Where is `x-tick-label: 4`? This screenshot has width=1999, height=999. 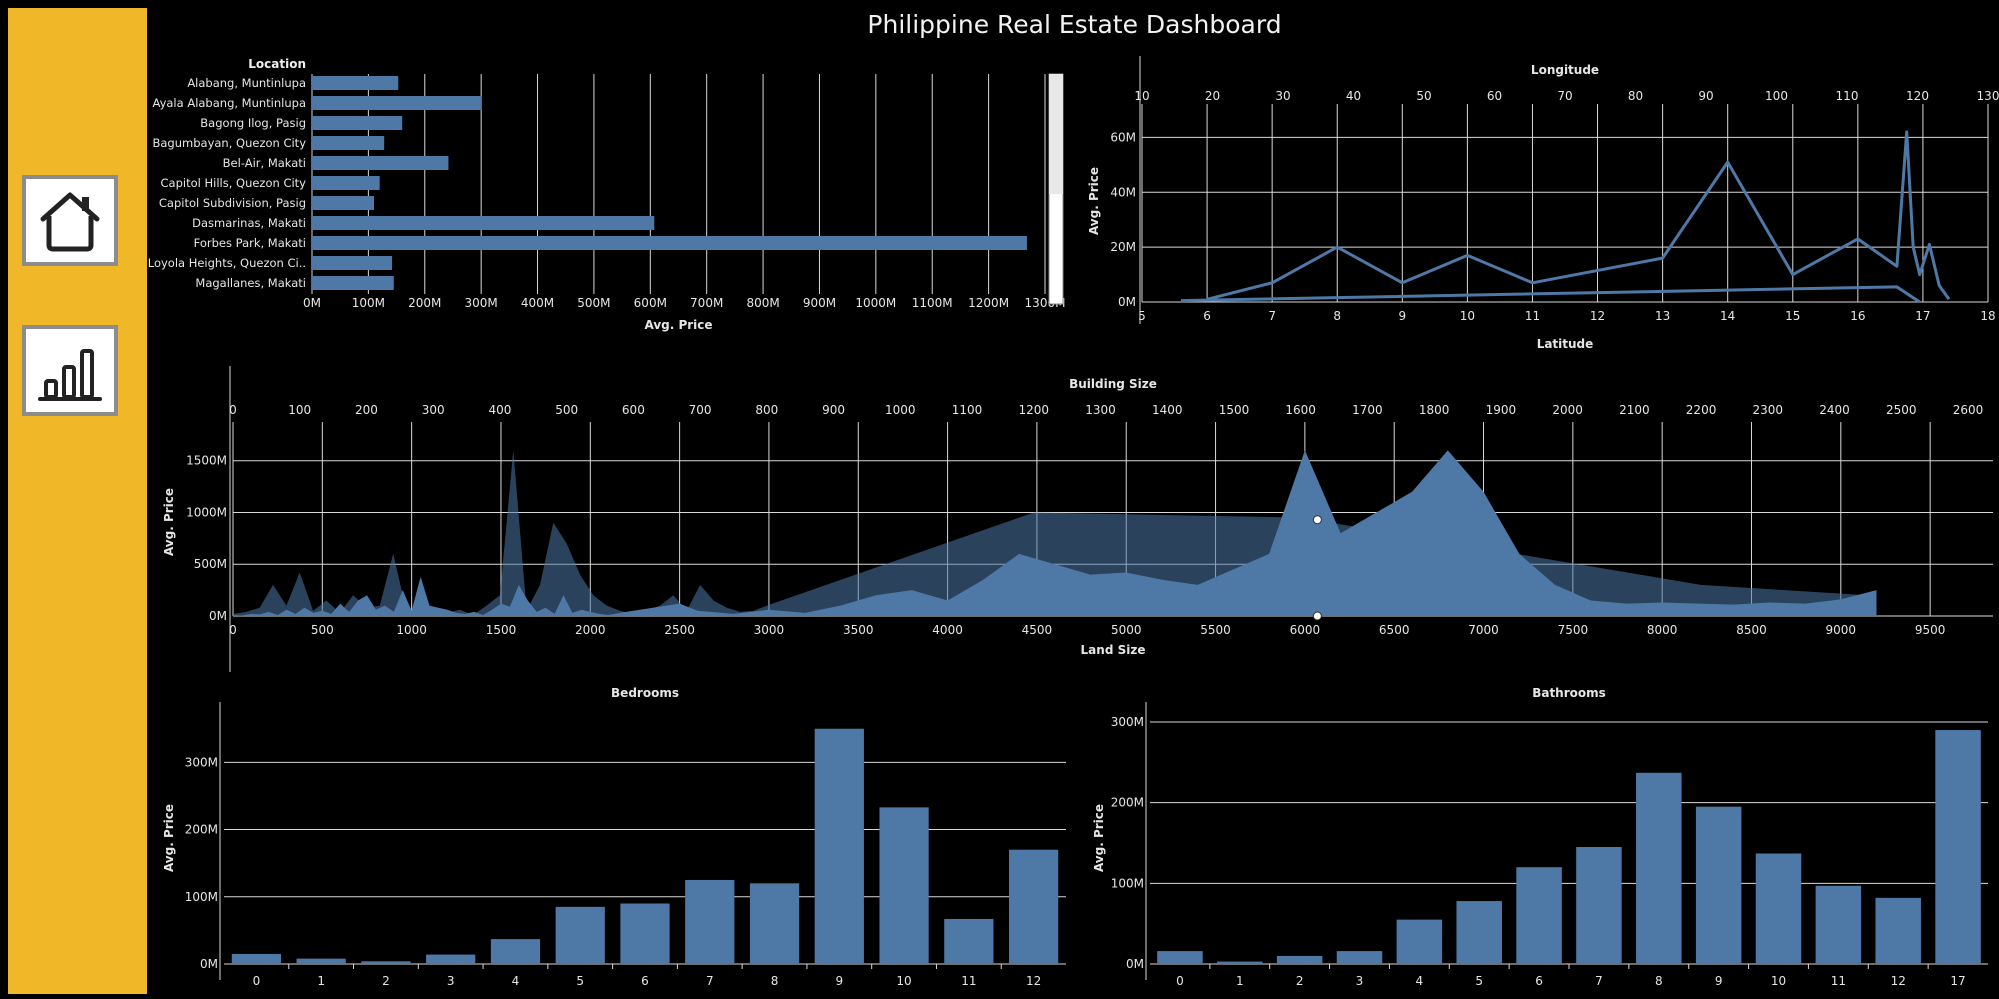 x-tick-label: 4 is located at coordinates (516, 981).